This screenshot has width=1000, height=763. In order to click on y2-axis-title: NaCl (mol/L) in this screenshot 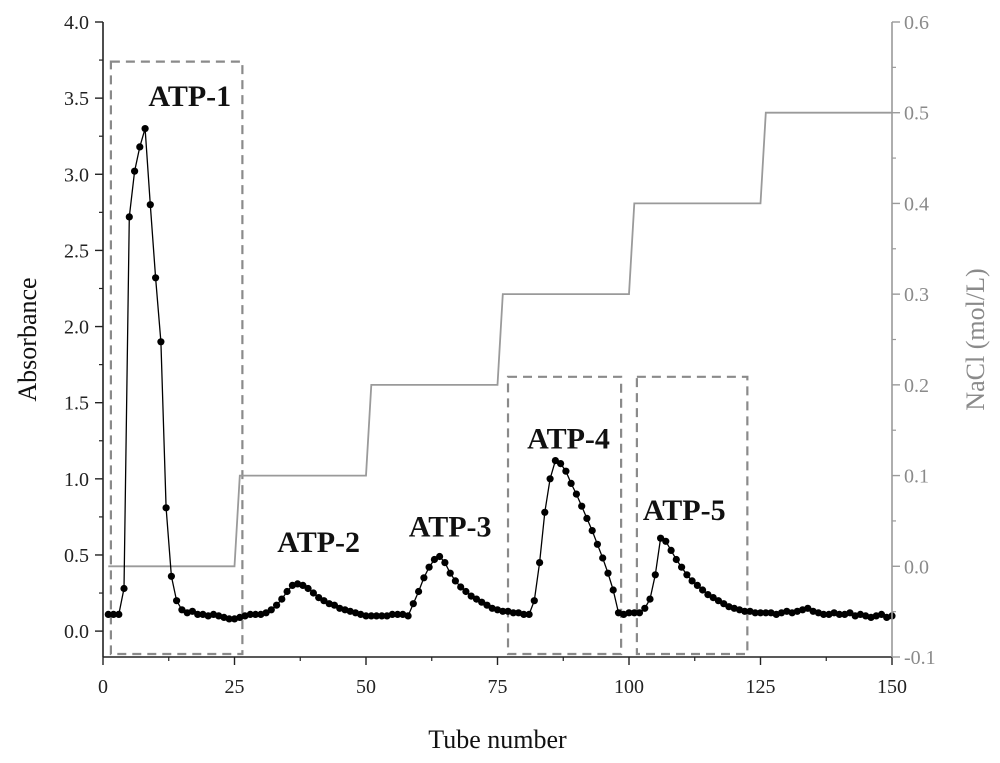, I will do `click(975, 339)`.